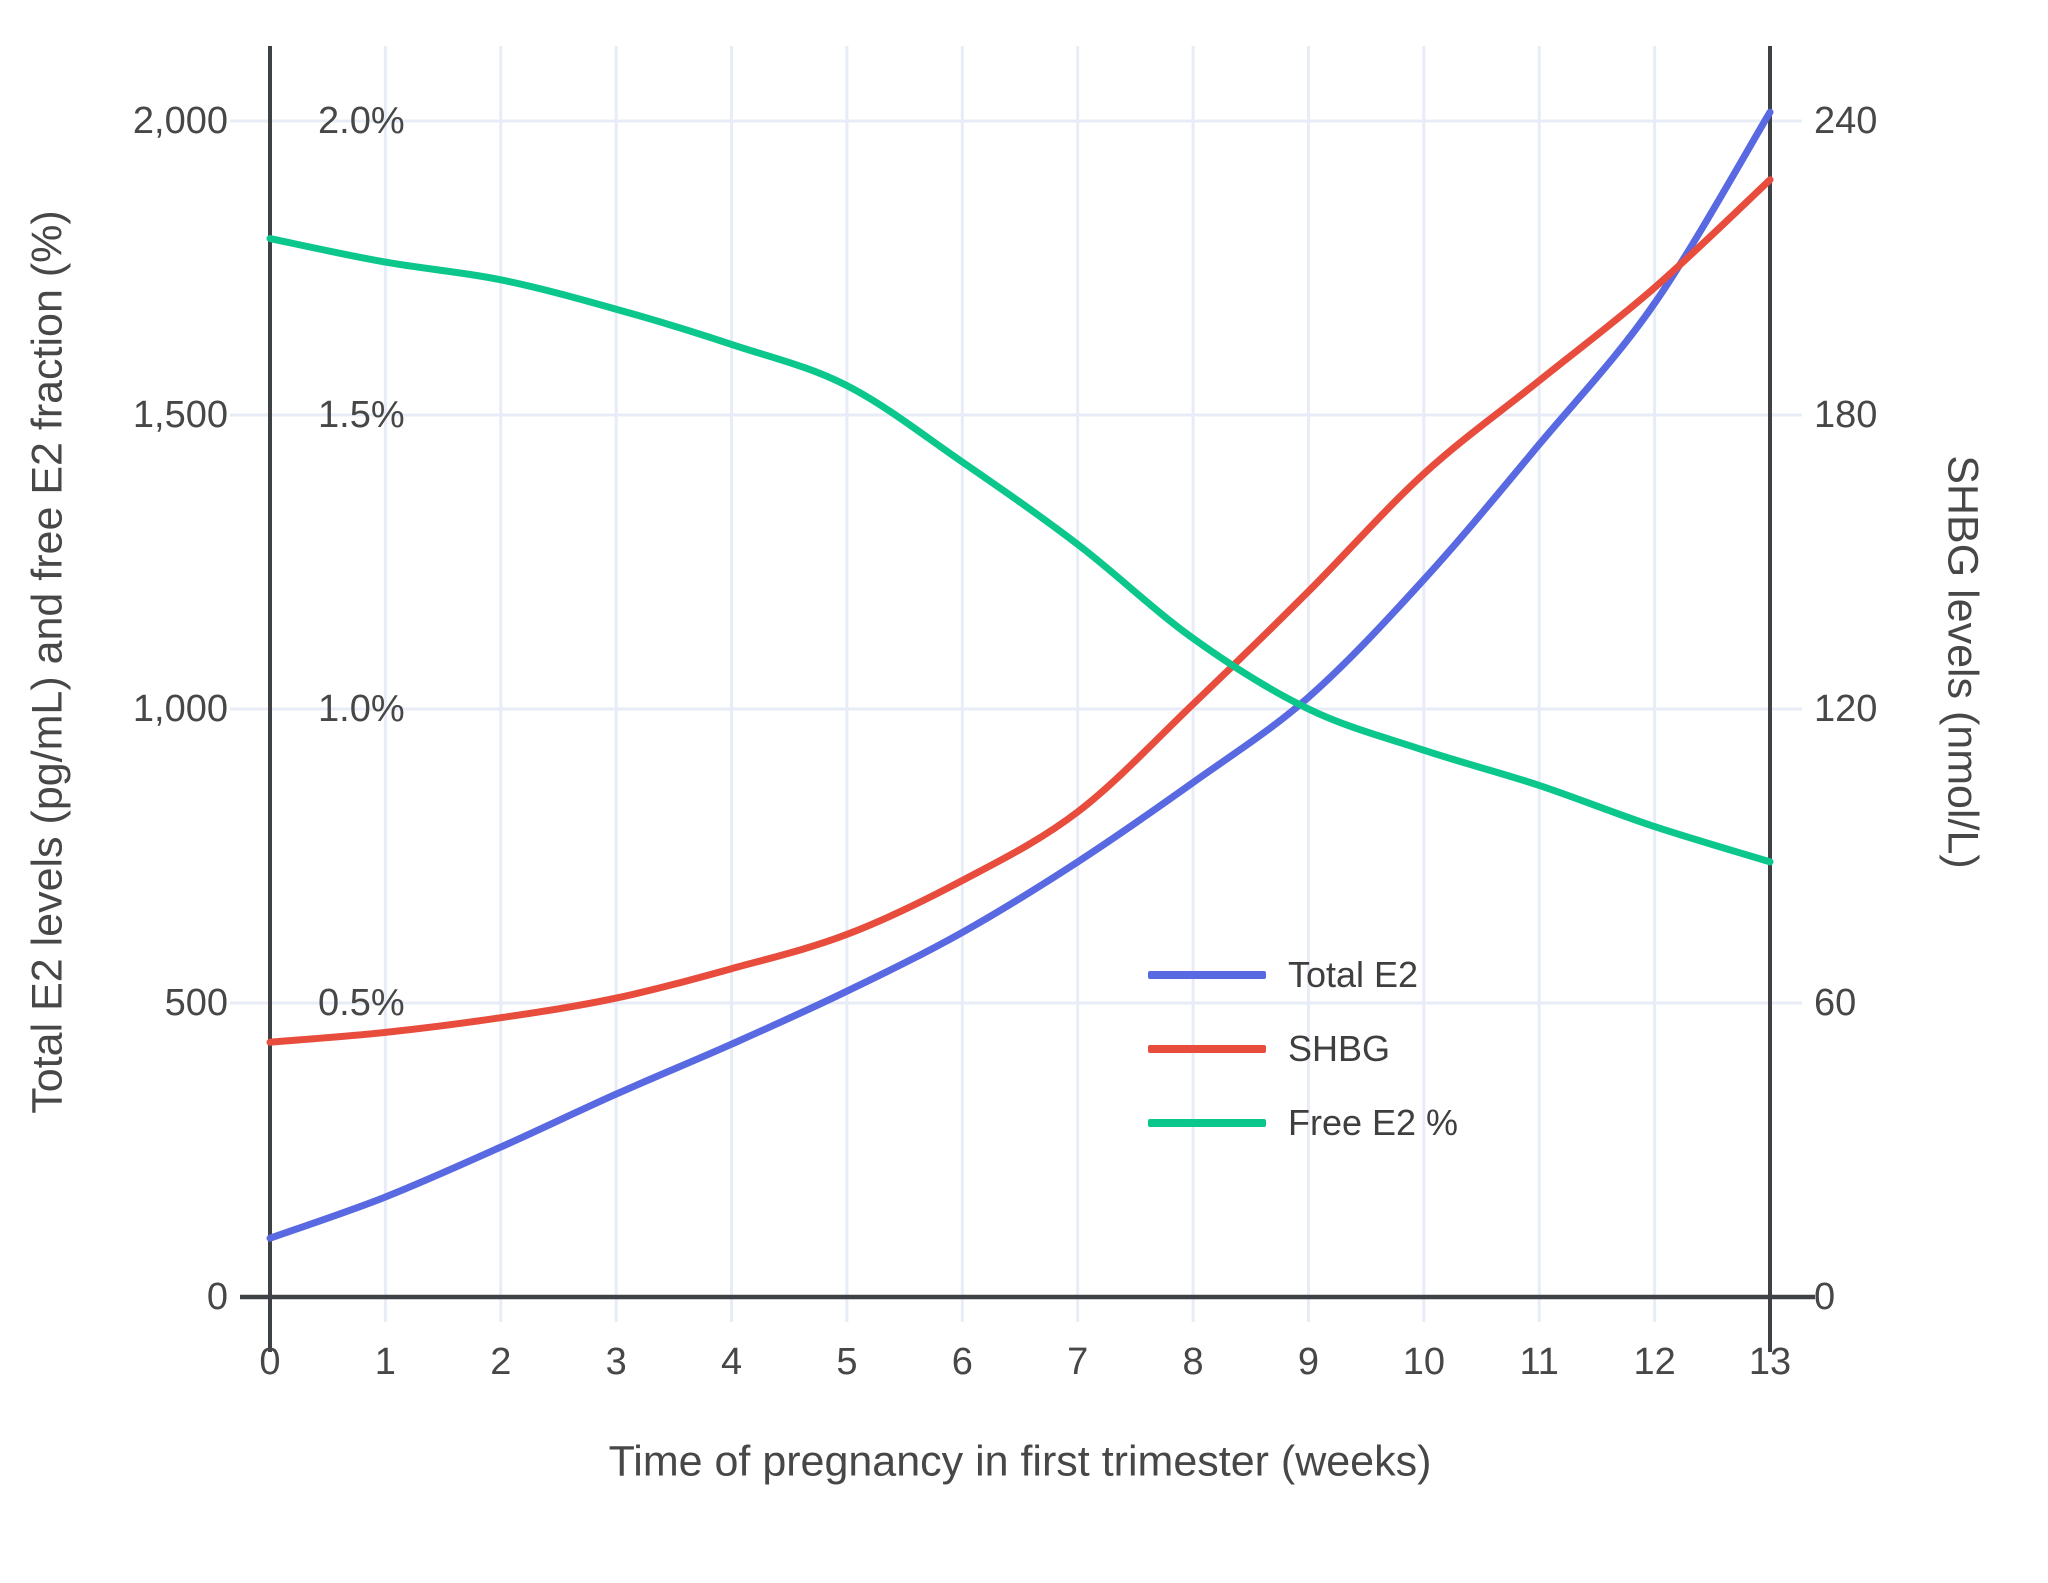 The height and width of the screenshot is (1583, 2048). Describe the element at coordinates (1770, 1362) in the screenshot. I see `x-axis-tick-label: 13` at that location.